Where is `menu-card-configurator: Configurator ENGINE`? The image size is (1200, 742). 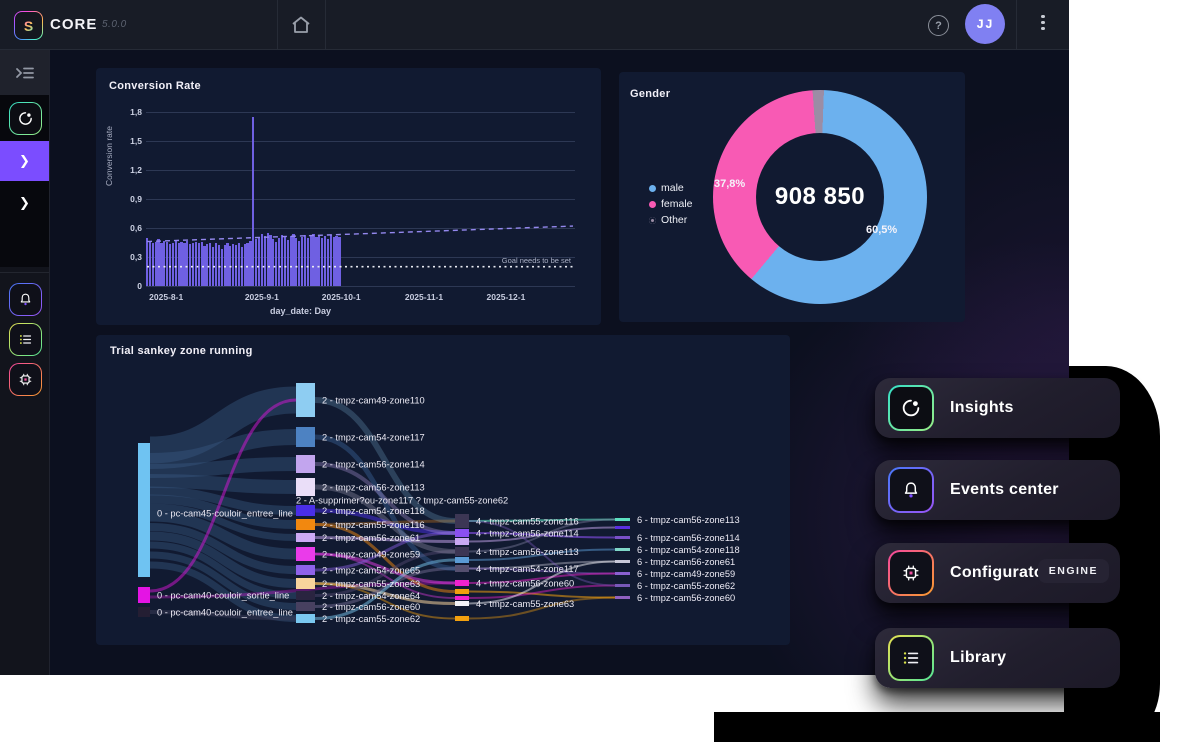
menu-card-configurator: Configurator ENGINE is located at coordinates (997, 573).